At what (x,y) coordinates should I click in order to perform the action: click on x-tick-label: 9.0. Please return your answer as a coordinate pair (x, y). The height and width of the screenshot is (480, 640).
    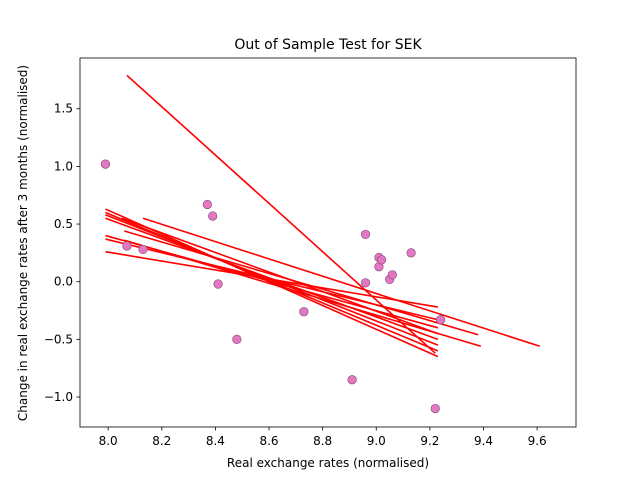
    Looking at the image, I should click on (376, 441).